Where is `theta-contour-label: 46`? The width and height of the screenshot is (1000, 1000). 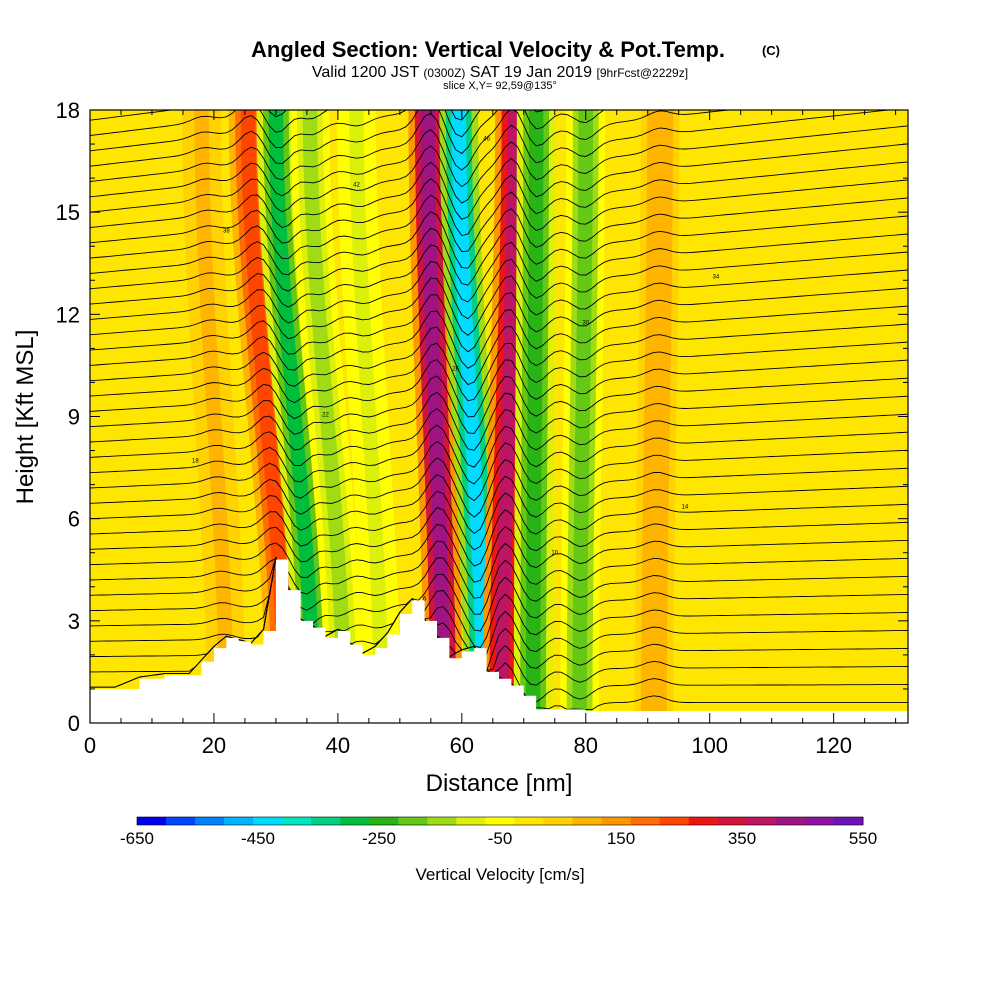
theta-contour-label: 46 is located at coordinates (486, 140).